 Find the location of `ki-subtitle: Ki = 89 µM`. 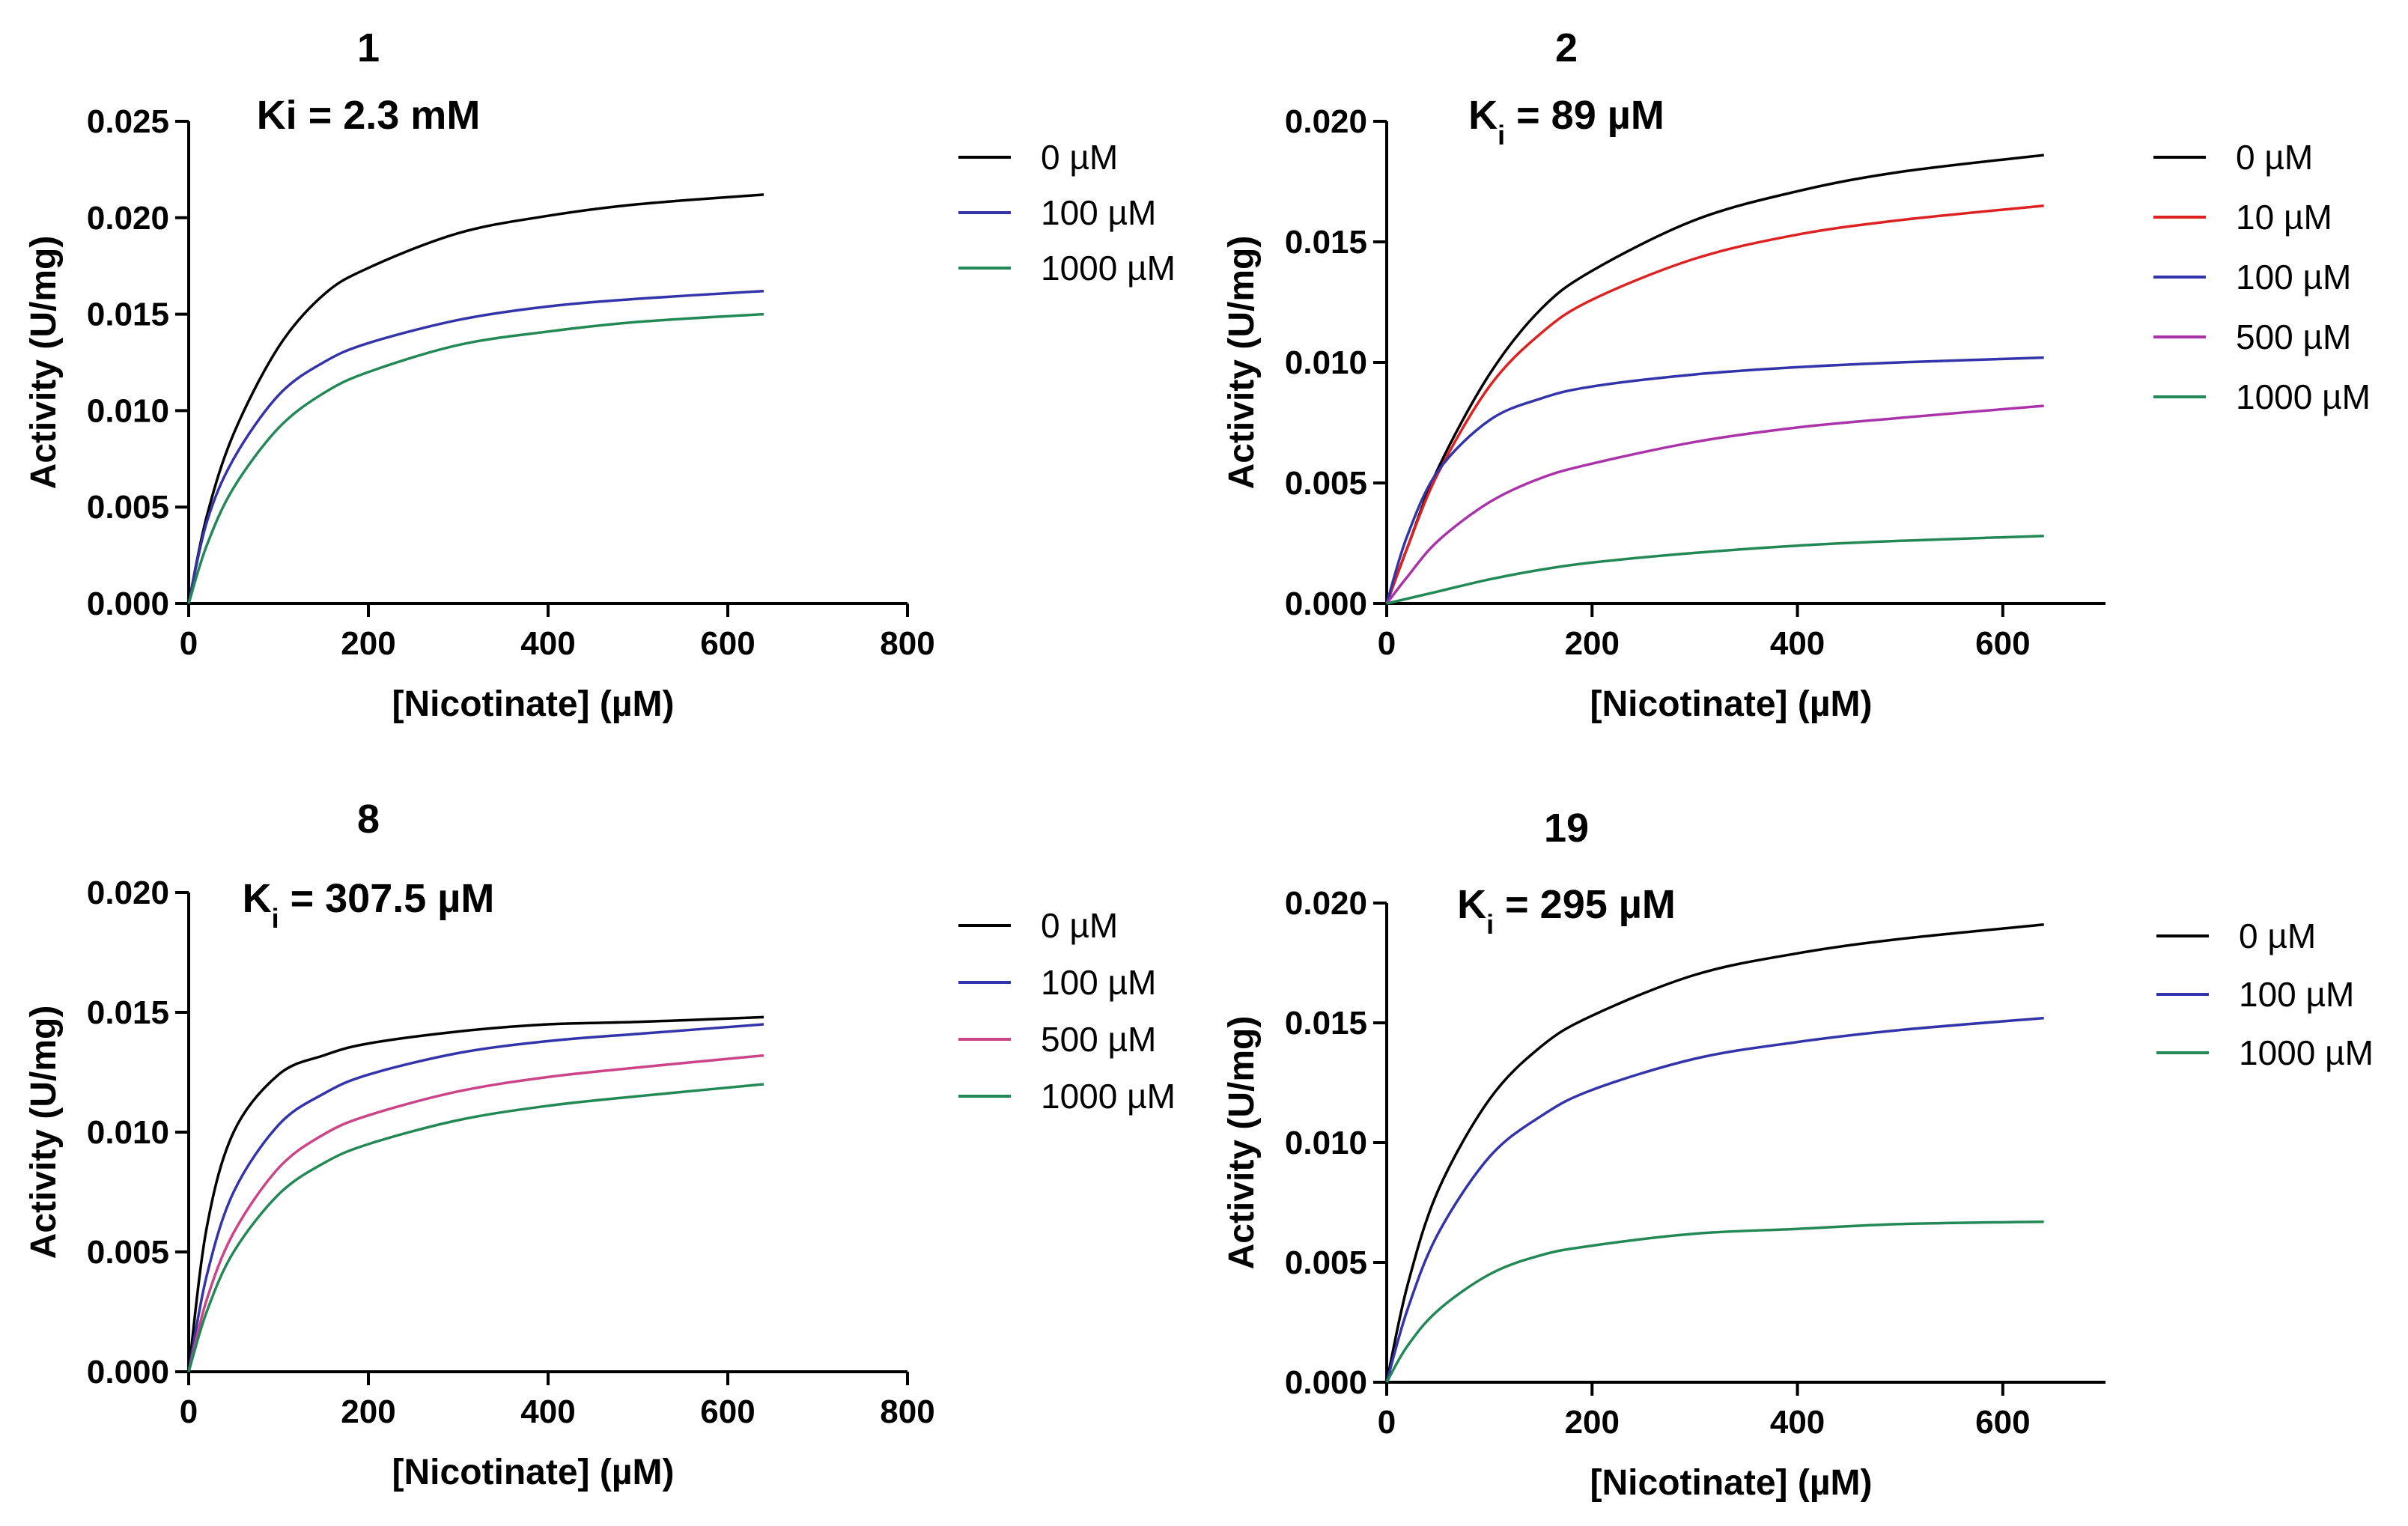

ki-subtitle: Ki = 89 µM is located at coordinates (1566, 122).